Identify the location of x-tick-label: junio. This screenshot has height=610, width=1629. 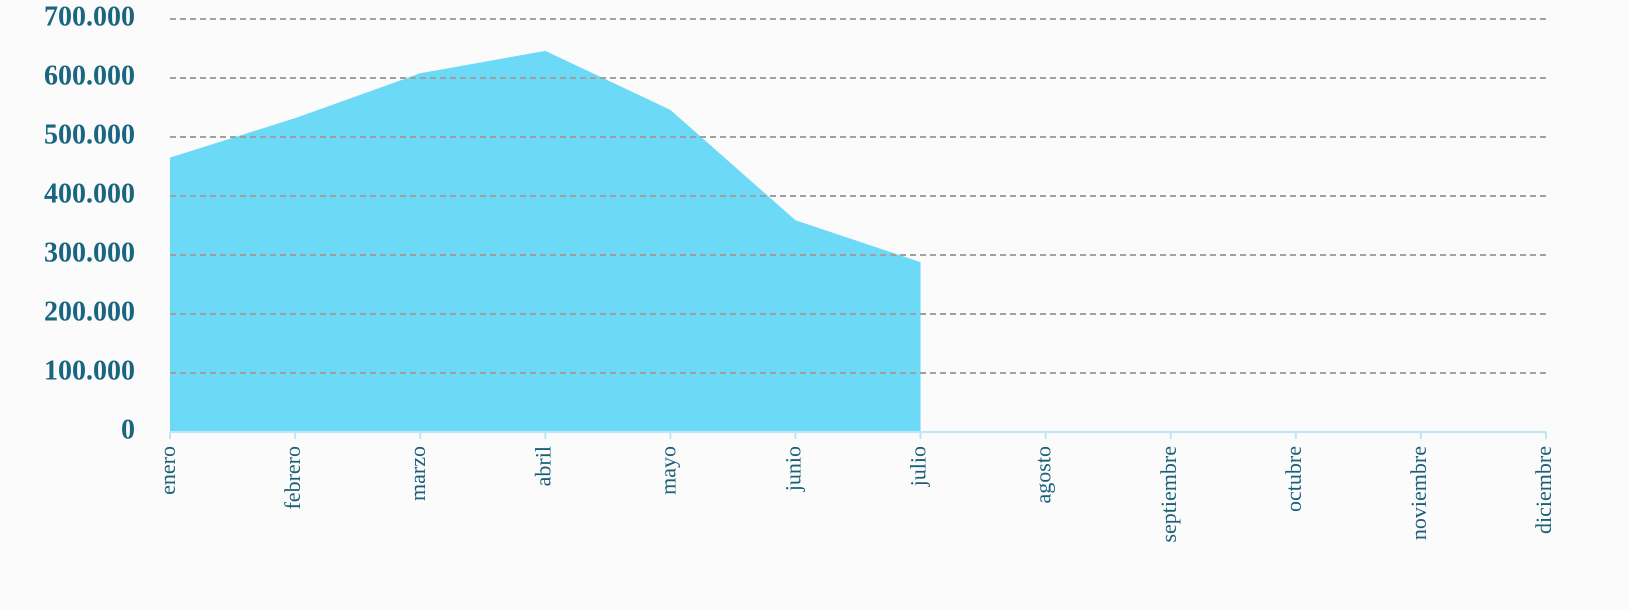
(793, 469).